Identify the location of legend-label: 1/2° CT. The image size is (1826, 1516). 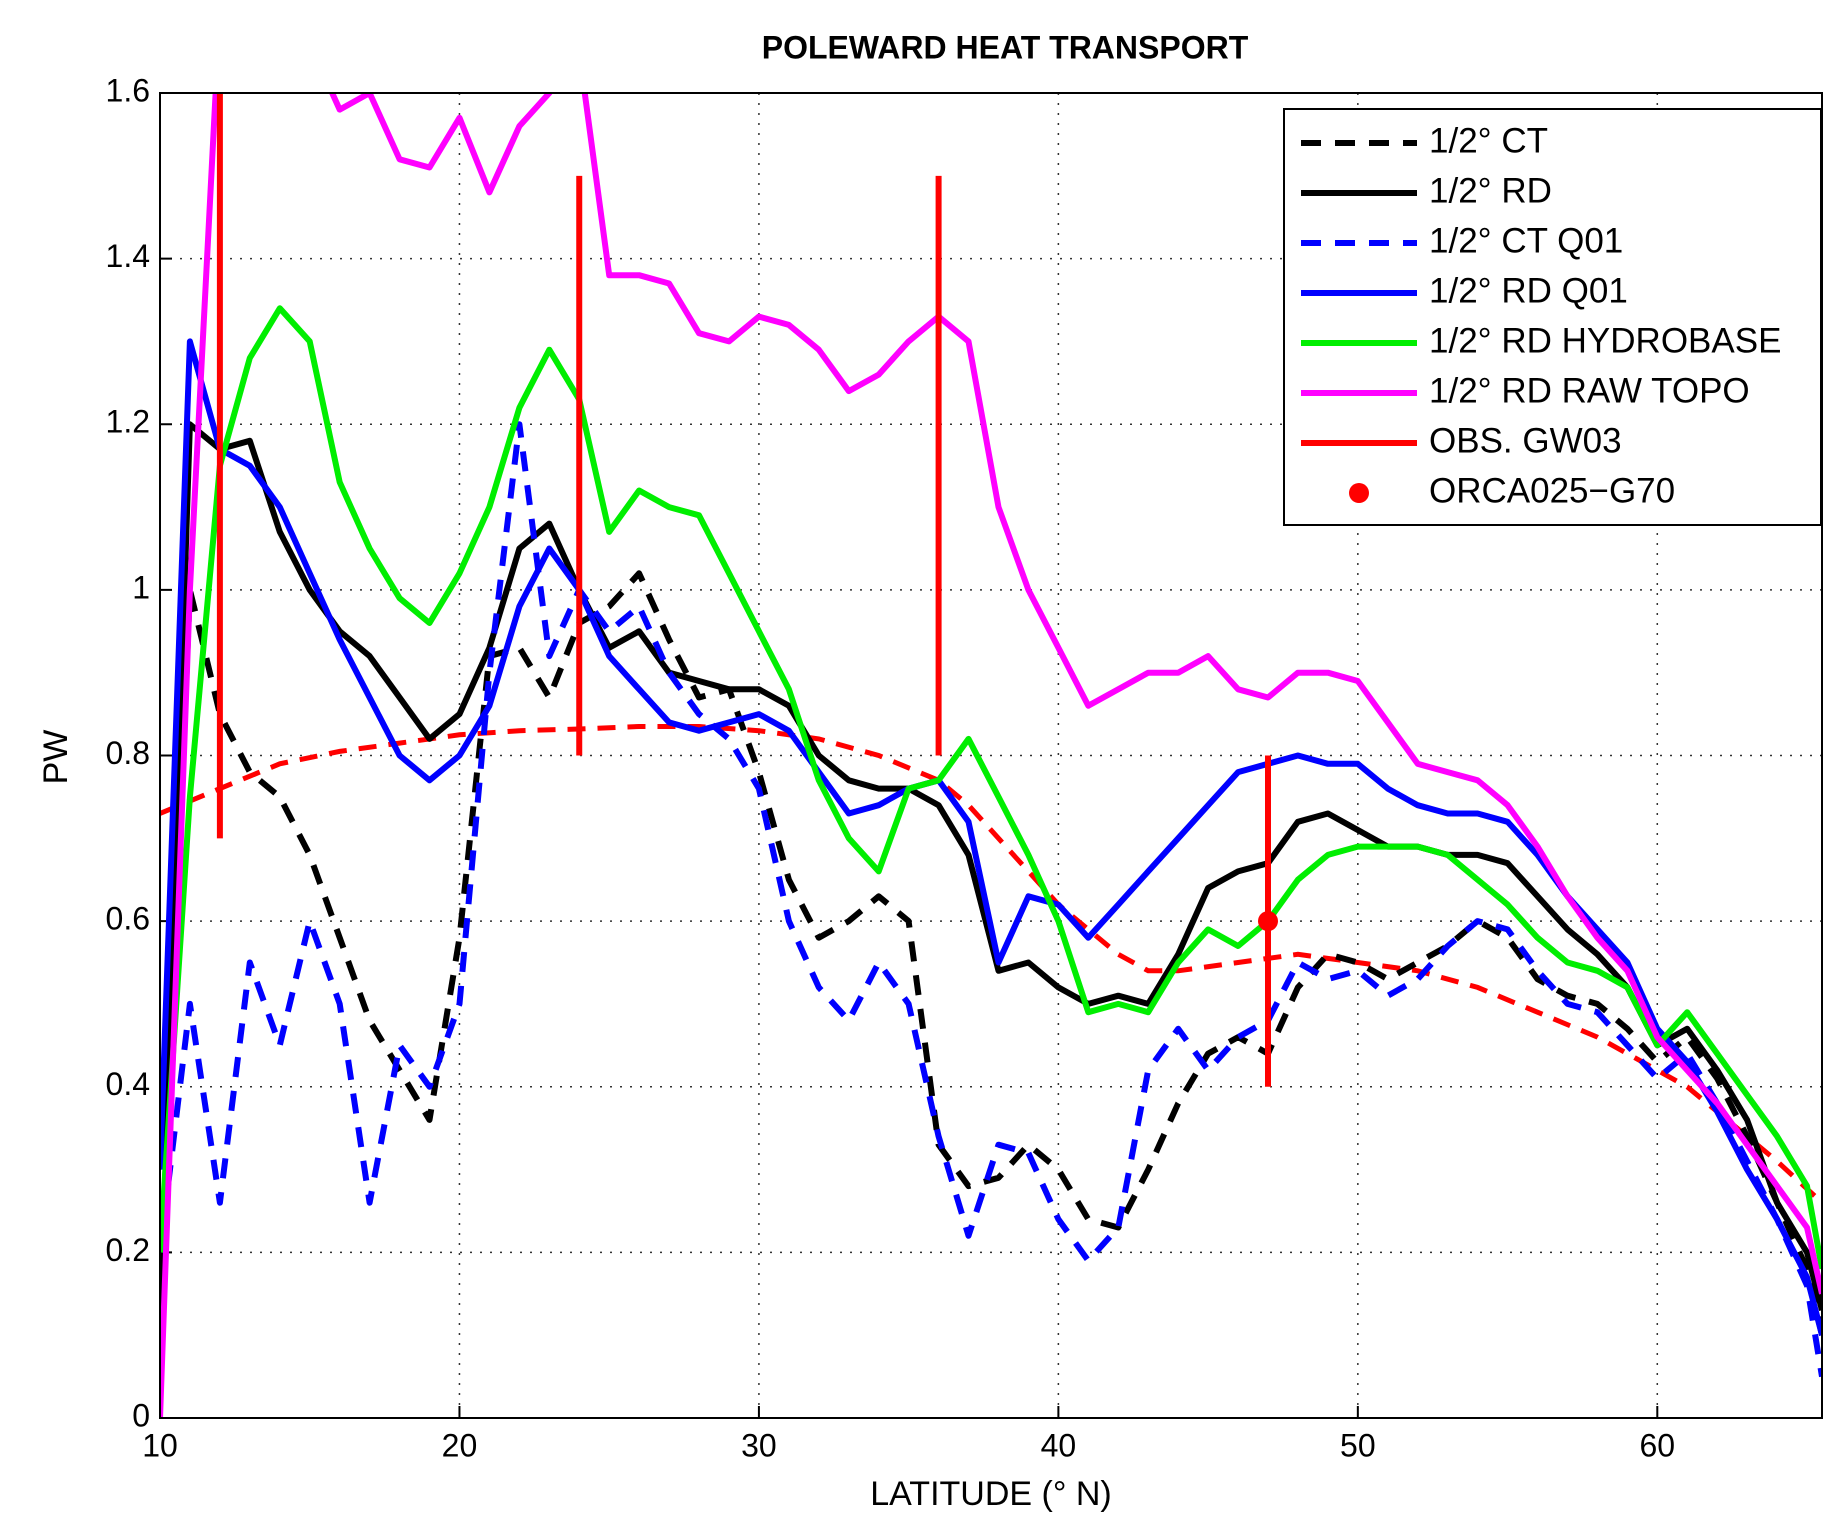
(1488, 140).